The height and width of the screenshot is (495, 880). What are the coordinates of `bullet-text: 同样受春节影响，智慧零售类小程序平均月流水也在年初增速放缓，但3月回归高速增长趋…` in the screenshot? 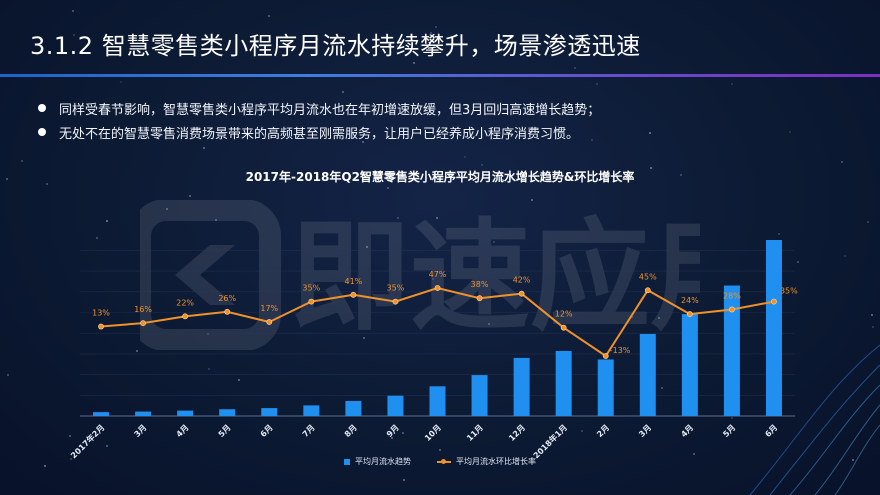 It's located at (330, 110).